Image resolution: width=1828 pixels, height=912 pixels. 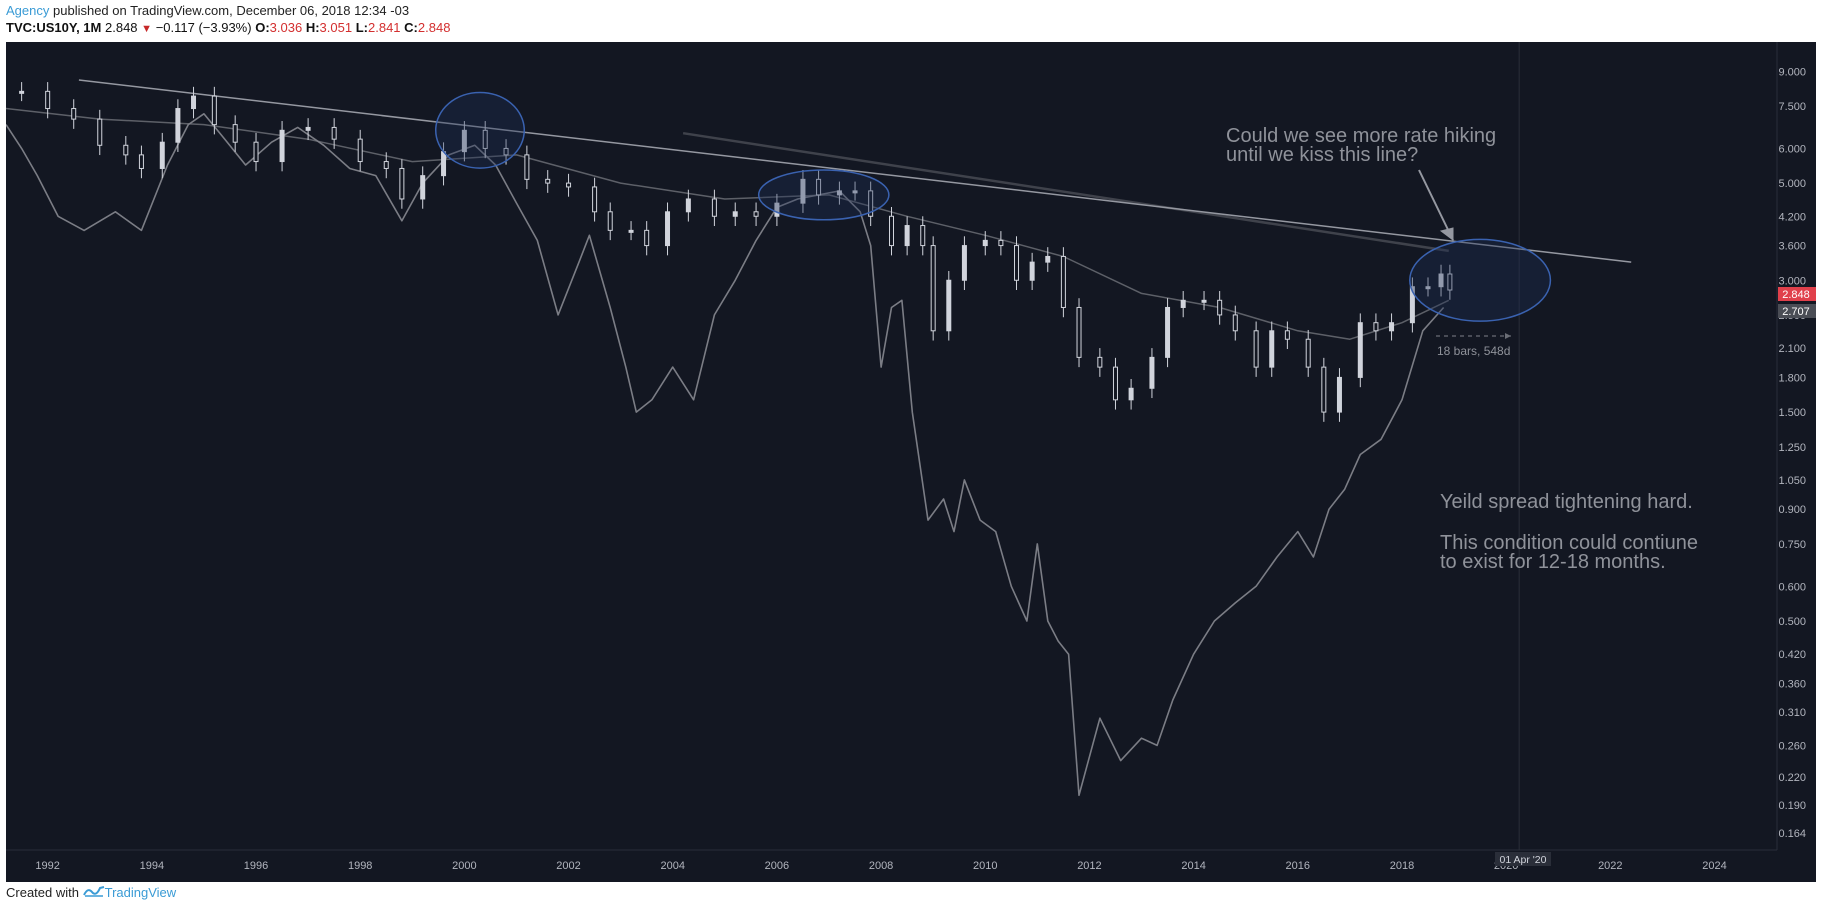 I want to click on low-value: 2.841, so click(x=384, y=27).